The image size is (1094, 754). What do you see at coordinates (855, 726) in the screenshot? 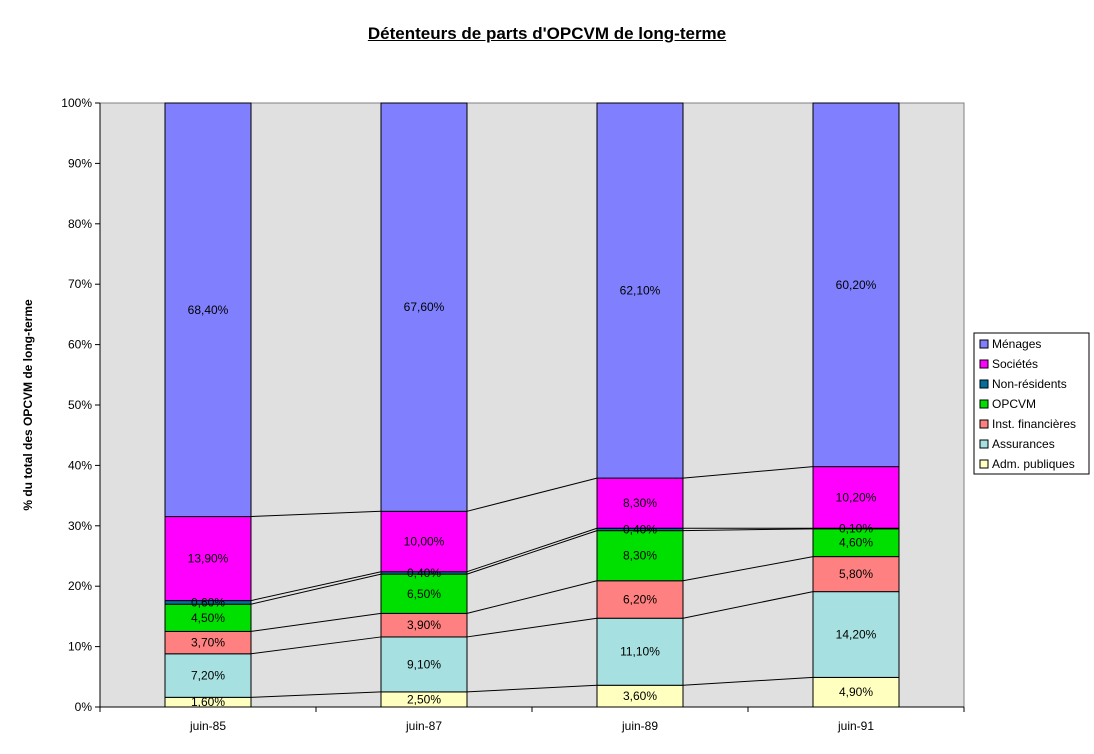
I see `x-tick-label: juin-91` at bounding box center [855, 726].